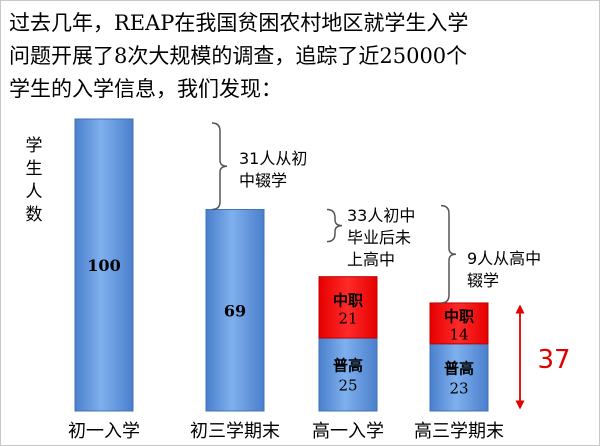  Describe the element at coordinates (379, 237) in the screenshot. I see `annotation-2-line-2: 毕业后未` at that location.